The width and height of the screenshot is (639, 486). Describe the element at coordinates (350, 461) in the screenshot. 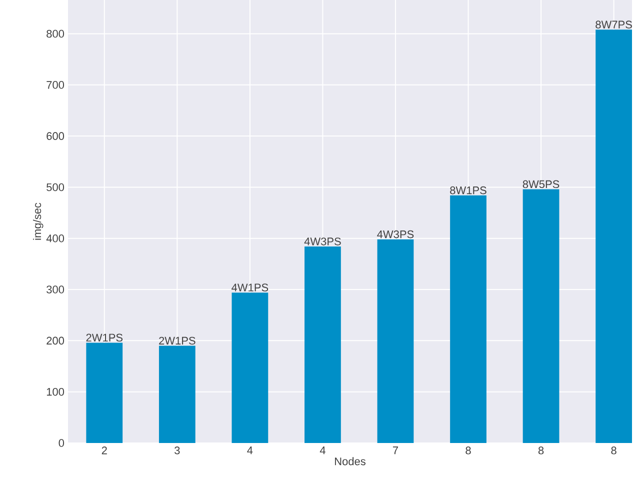

I see `x-axis-title: Nodes` at that location.